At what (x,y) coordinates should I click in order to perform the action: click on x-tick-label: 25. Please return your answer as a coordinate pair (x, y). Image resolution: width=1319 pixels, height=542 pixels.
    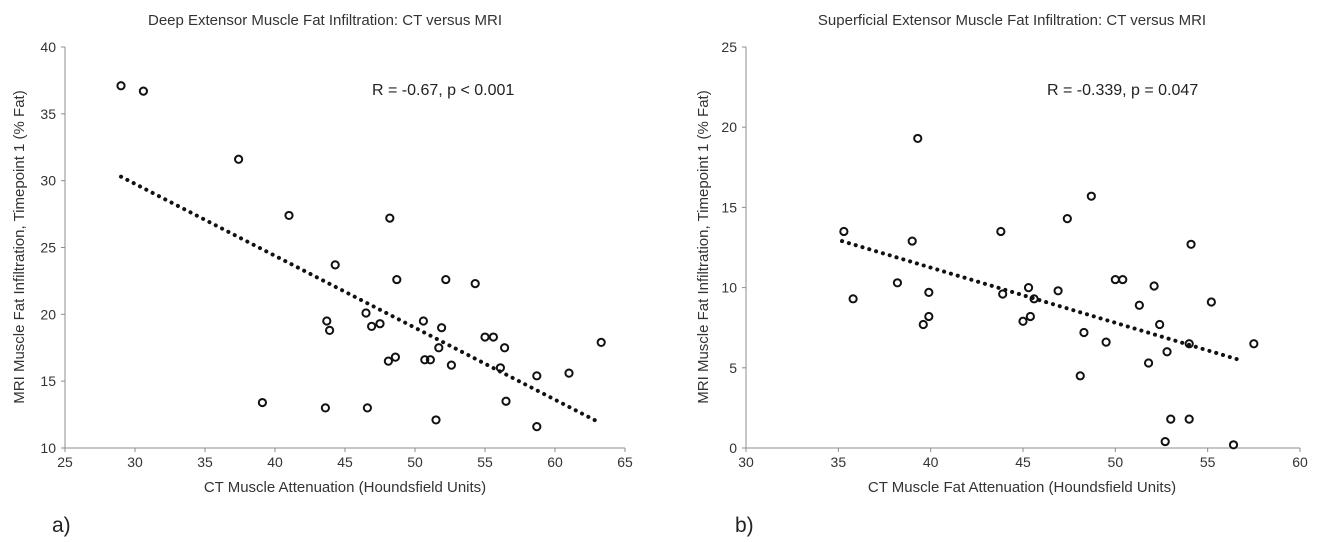
    Looking at the image, I should click on (65, 462).